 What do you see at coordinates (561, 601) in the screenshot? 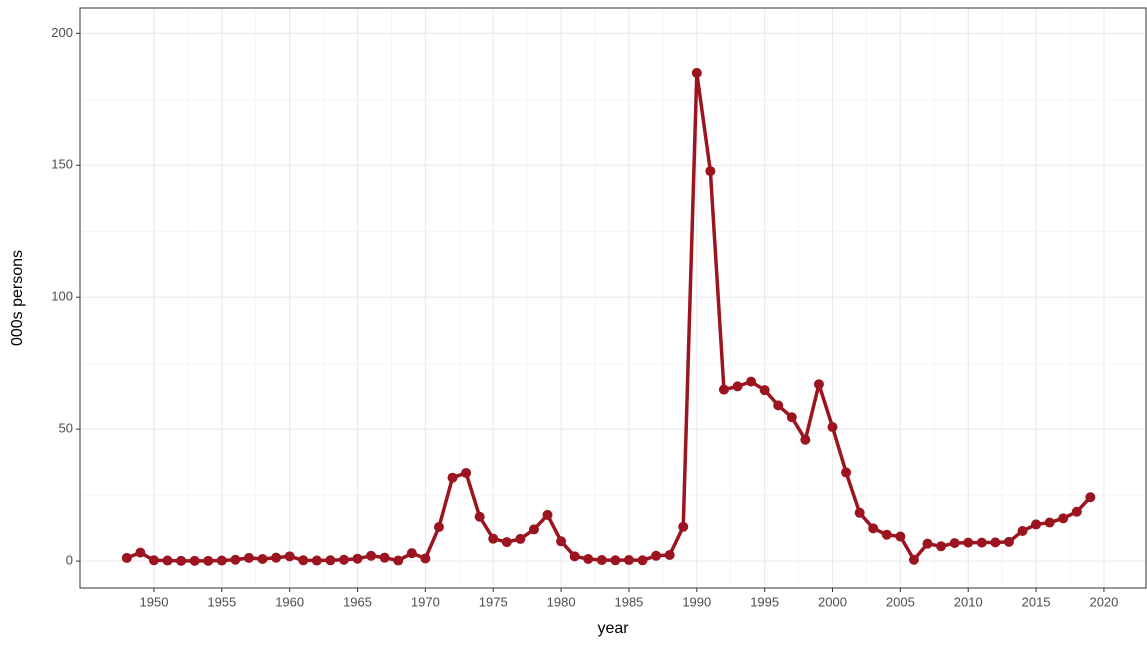
I see `x-tick-label: 1980` at bounding box center [561, 601].